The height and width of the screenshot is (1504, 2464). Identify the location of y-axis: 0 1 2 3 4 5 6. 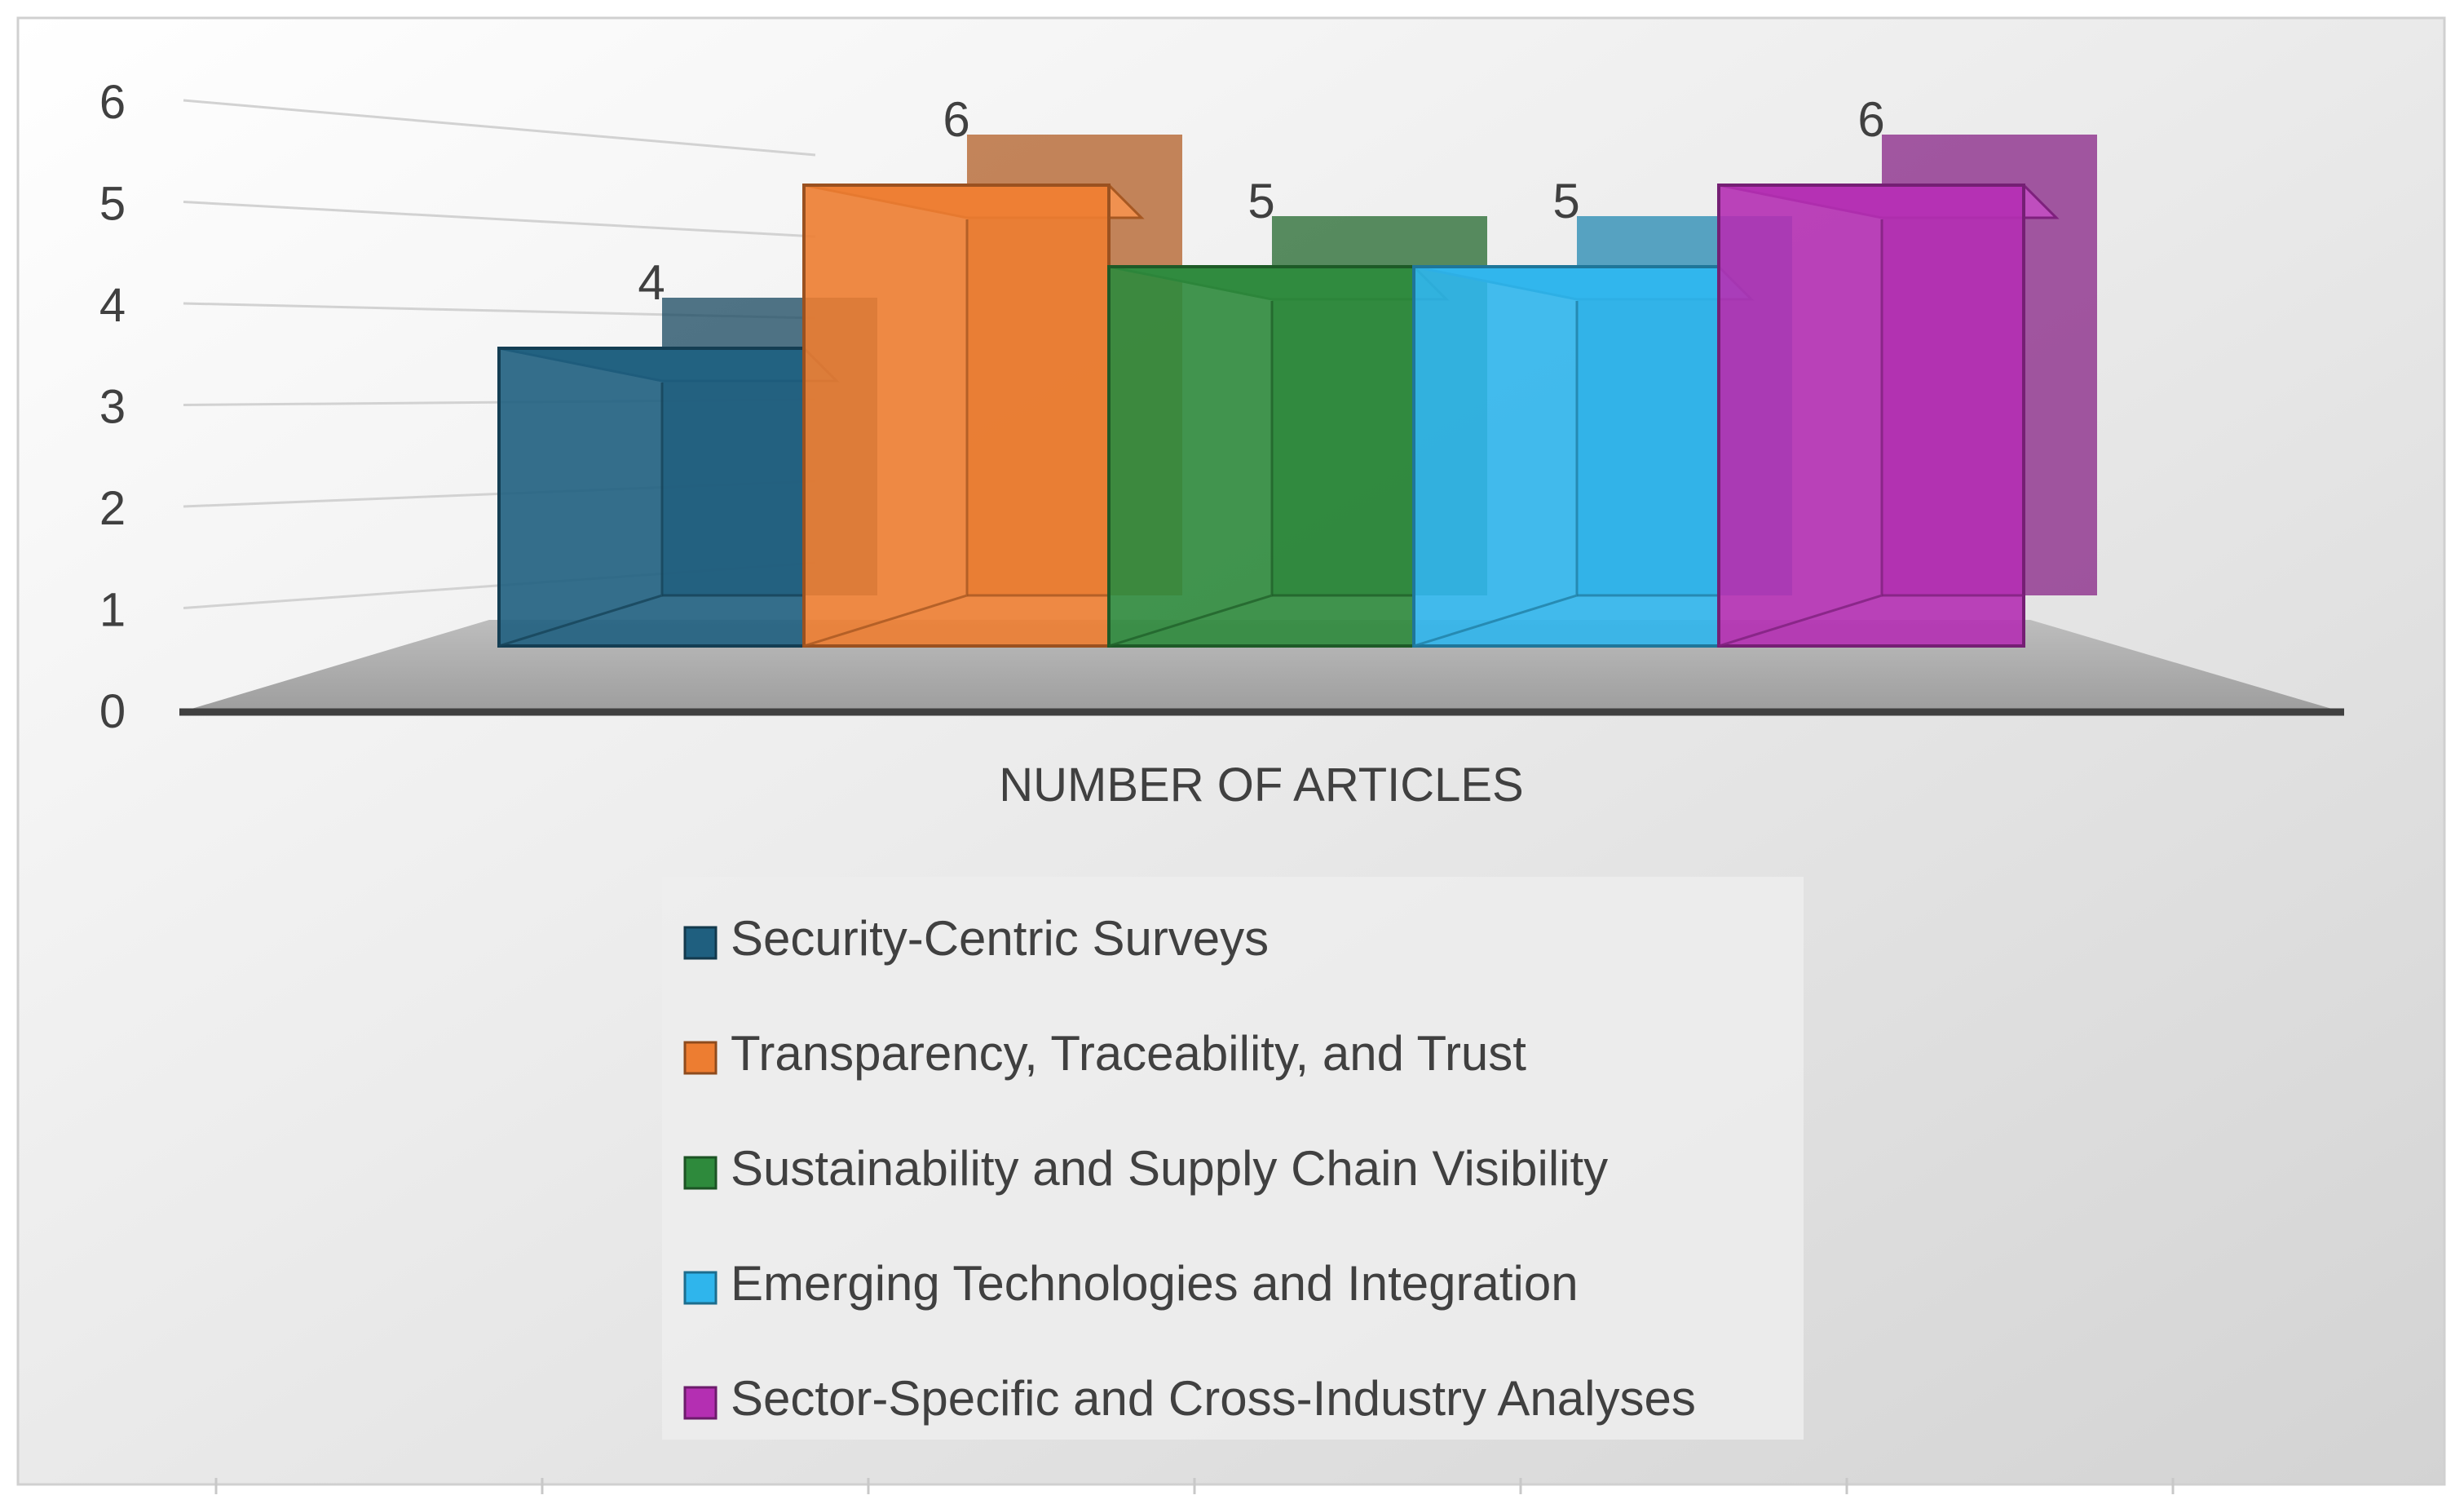
(112, 407).